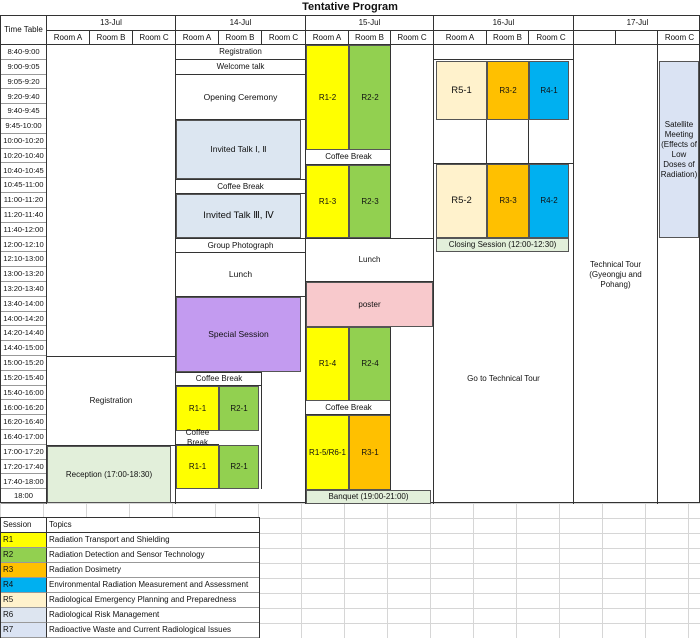 The width and height of the screenshot is (700, 638). I want to click on time-slot: 16:20-16:40, so click(23, 422).